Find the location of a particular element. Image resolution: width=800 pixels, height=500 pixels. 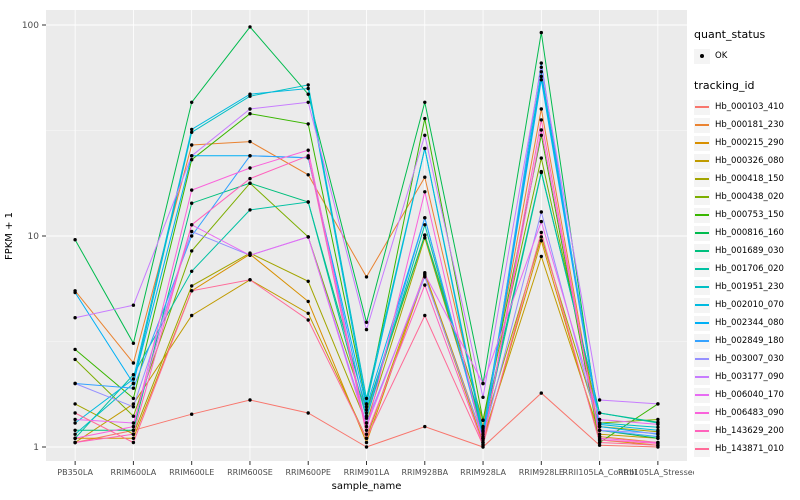

legend-item-label: Hb_000816_160 is located at coordinates (749, 233).